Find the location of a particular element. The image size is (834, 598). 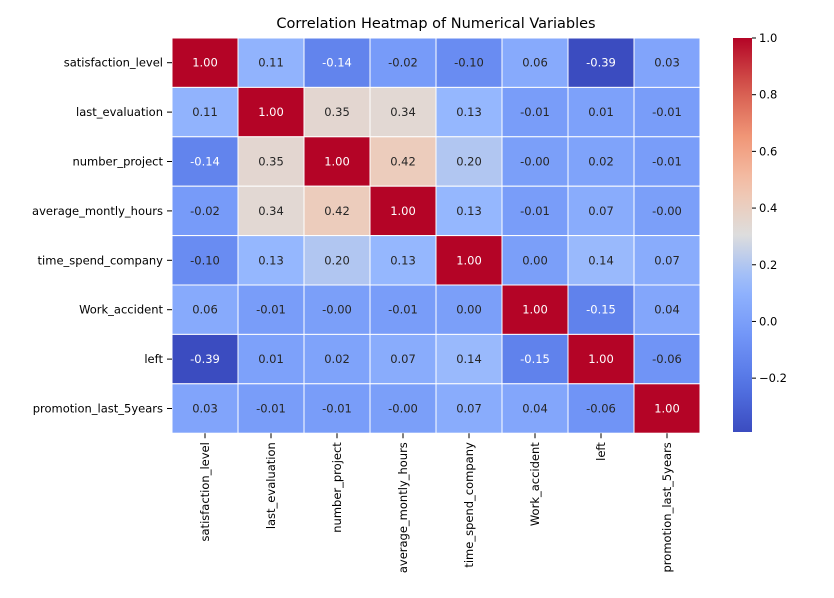

cell-annotation: 0.02 is located at coordinates (601, 162).